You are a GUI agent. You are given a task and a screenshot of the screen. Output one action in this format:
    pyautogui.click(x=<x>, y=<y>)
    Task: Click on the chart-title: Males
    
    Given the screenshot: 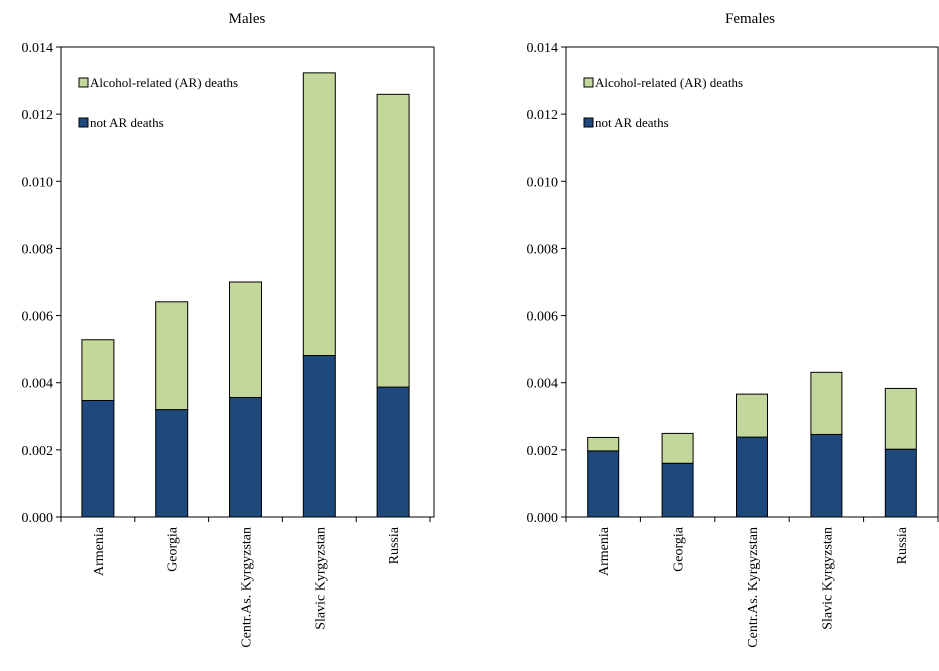 What is the action you would take?
    pyautogui.click(x=247, y=19)
    